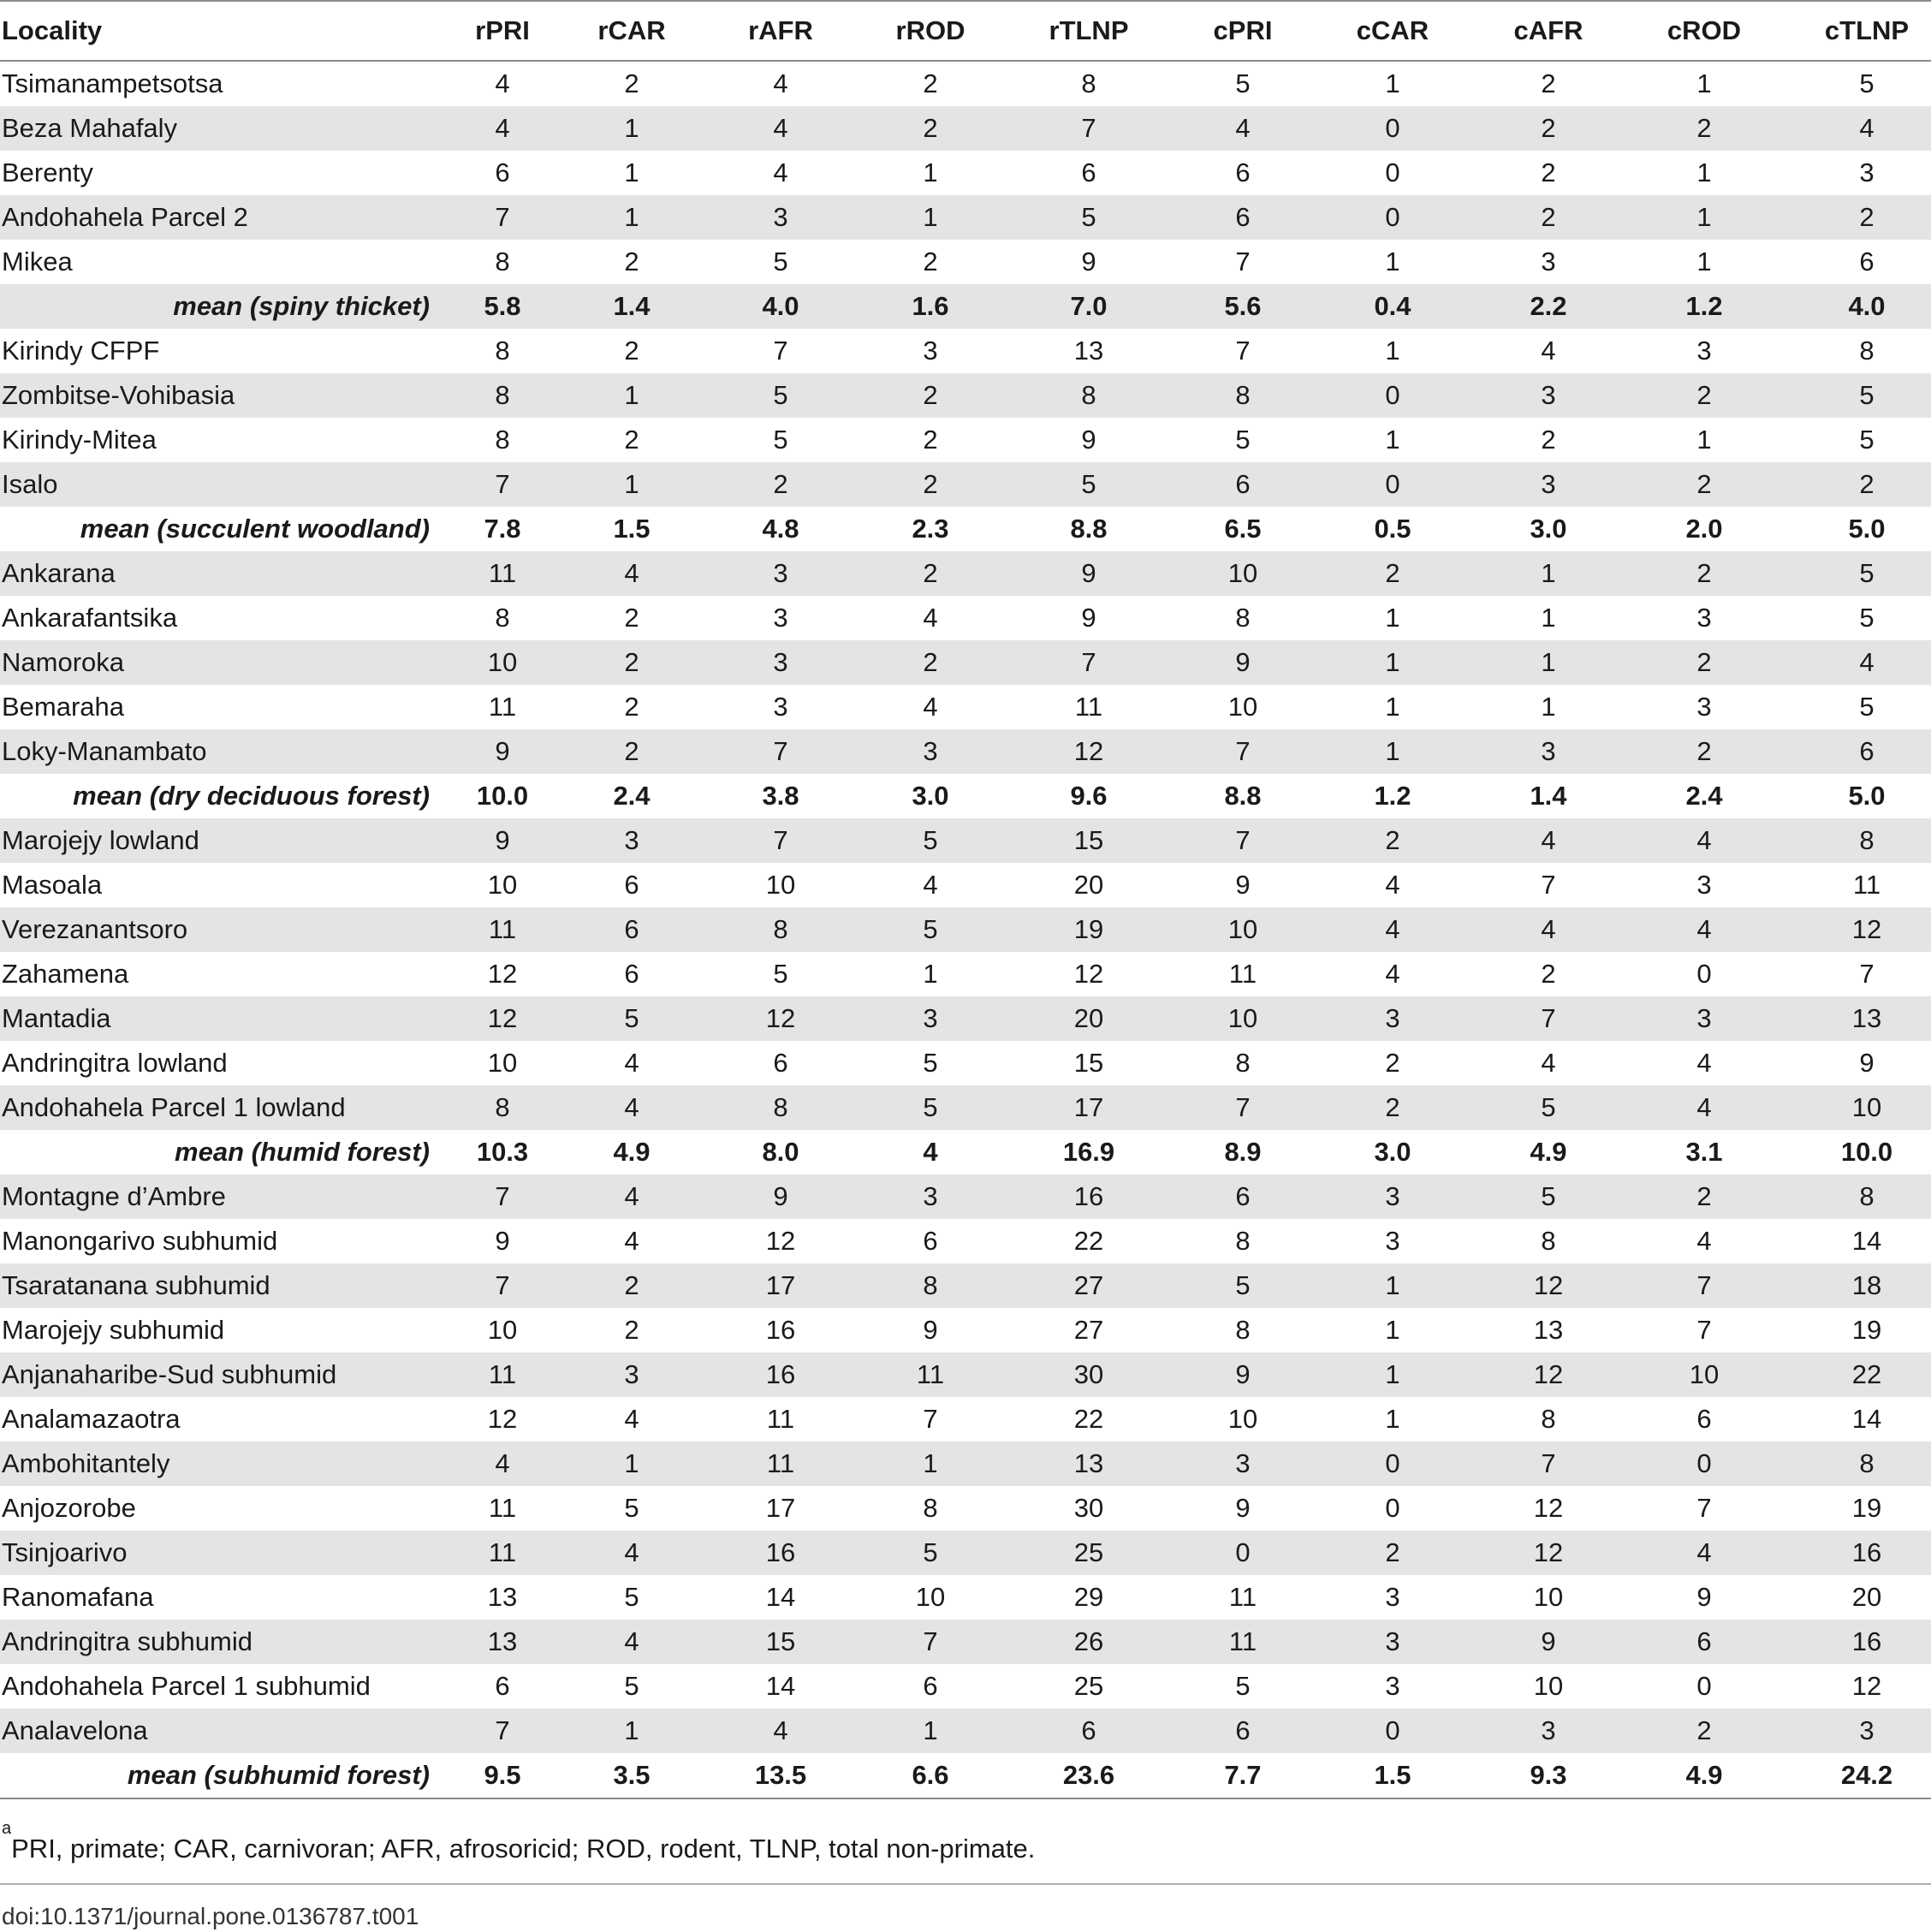 The image size is (1931, 1932). I want to click on value-cell: 4.9, so click(632, 1152).